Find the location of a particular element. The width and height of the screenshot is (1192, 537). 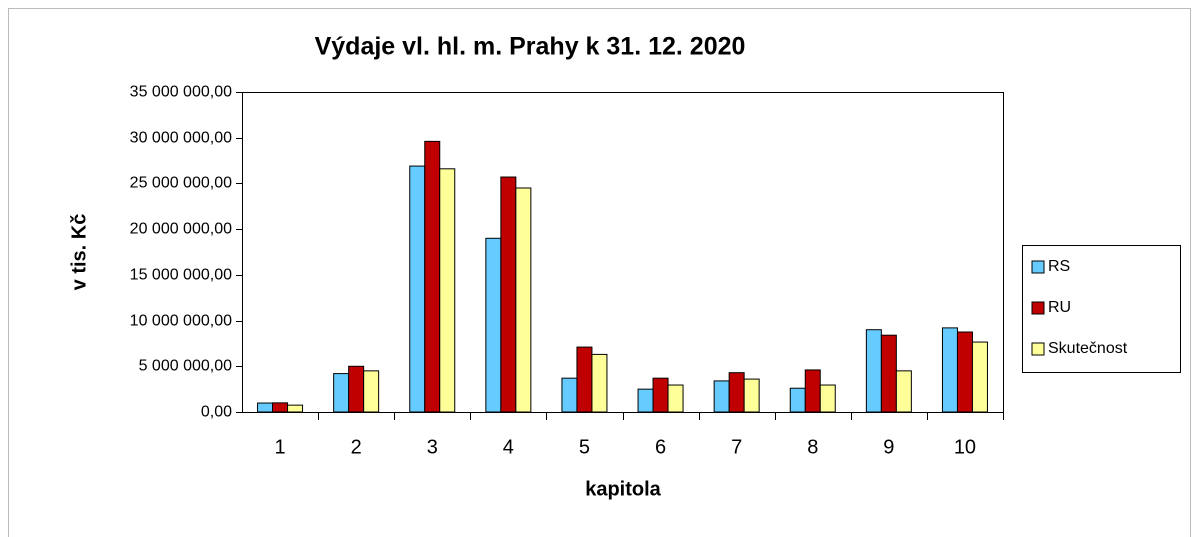

legend-label: RS is located at coordinates (1059, 266).